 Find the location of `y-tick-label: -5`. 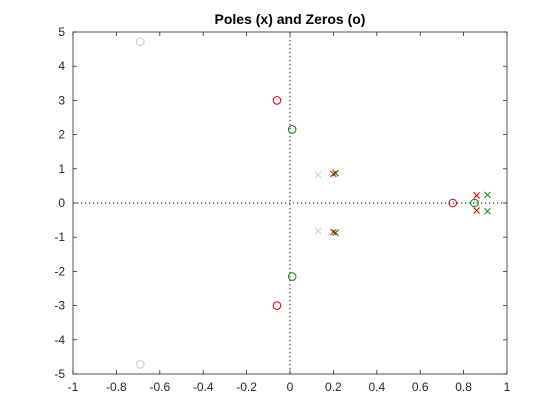

y-tick-label: -5 is located at coordinates (59, 374).